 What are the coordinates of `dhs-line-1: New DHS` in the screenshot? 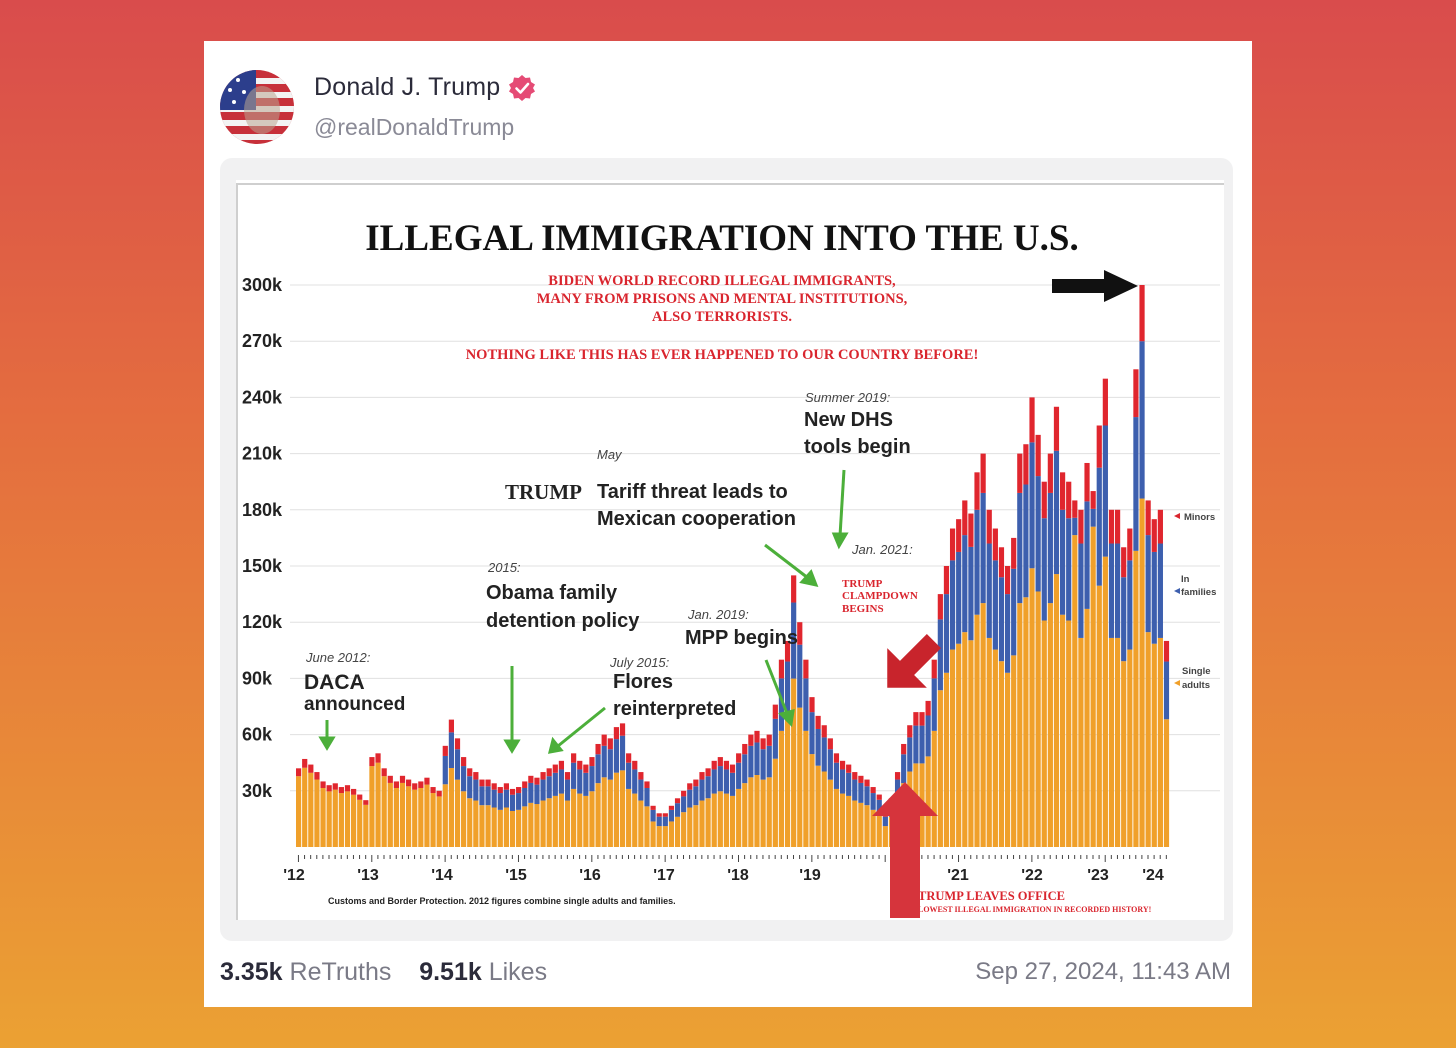 It's located at (848, 420).